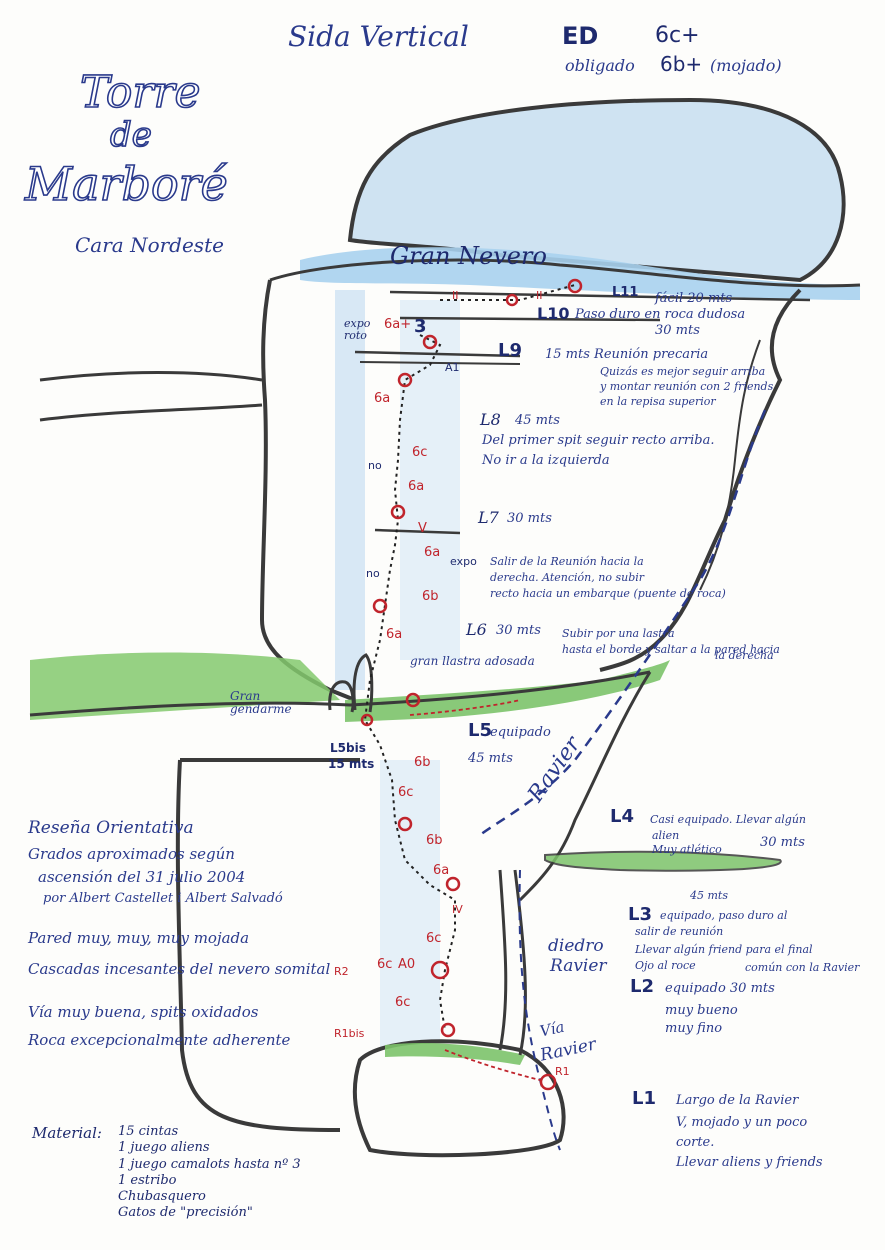 The image size is (885, 1250). Describe the element at coordinates (463, 561) in the screenshot. I see `expo-label: expo` at that location.